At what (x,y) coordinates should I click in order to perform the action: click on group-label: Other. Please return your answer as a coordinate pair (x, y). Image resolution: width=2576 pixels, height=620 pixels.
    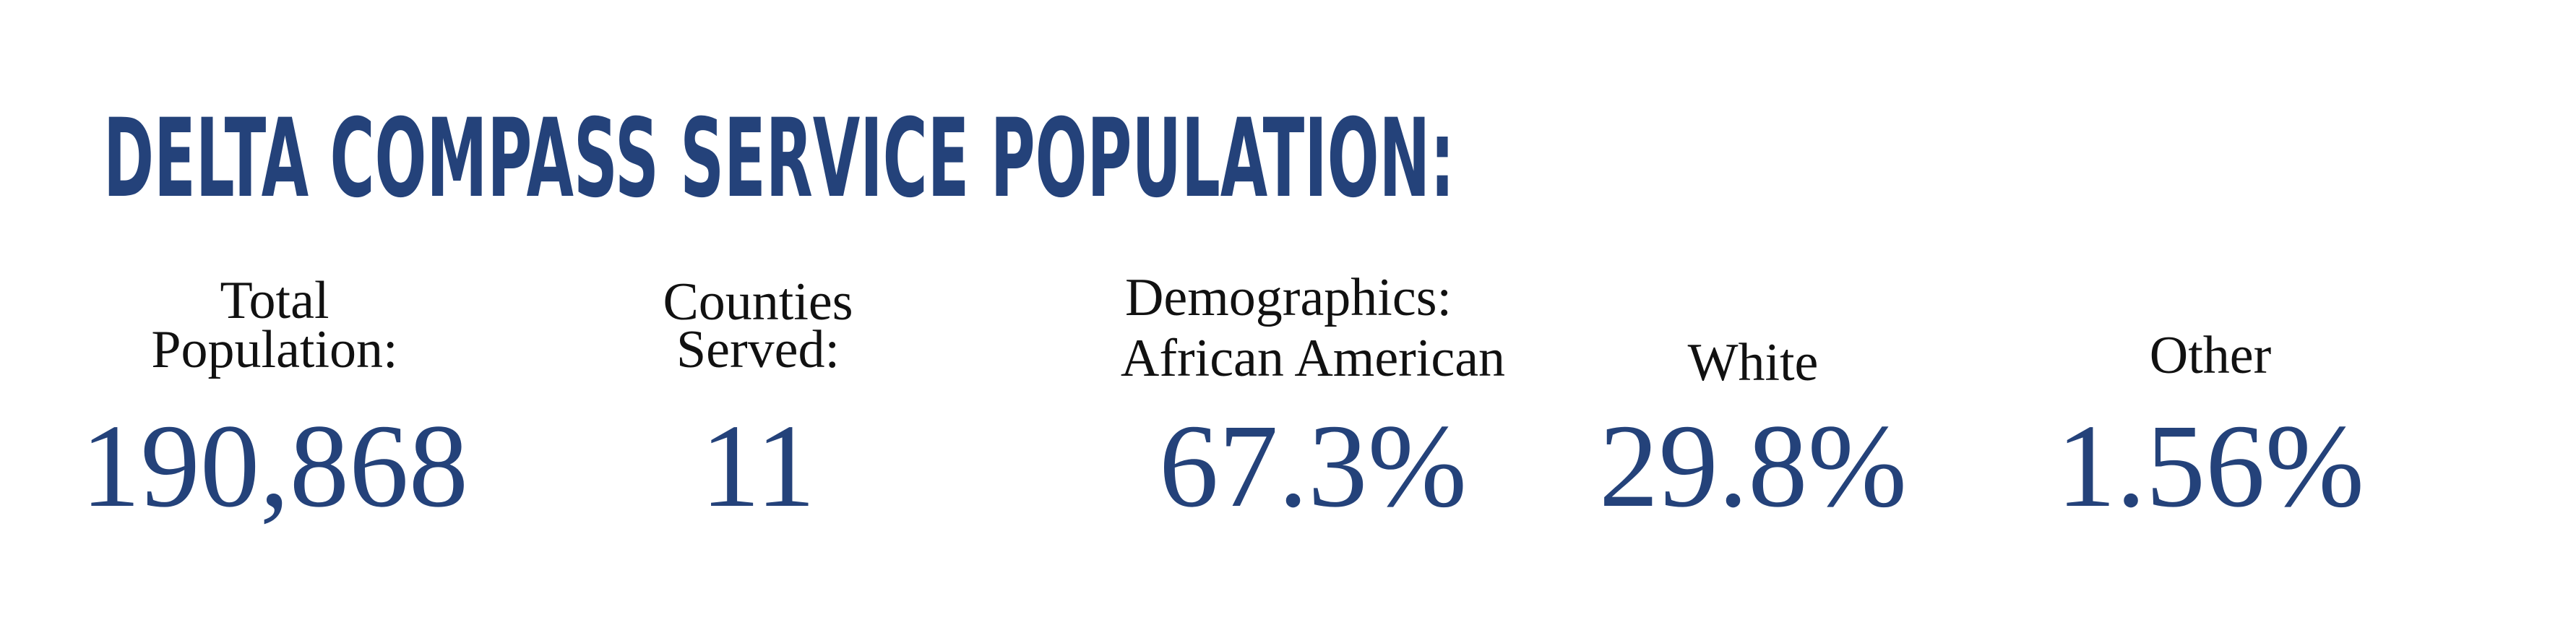
    Looking at the image, I should click on (2211, 355).